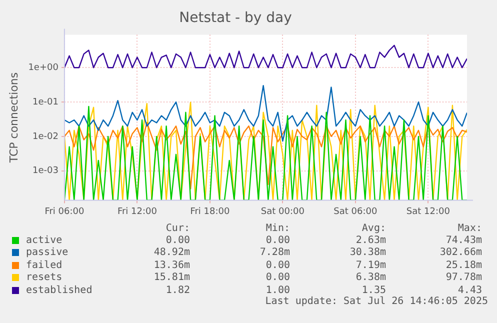 This screenshot has width=497, height=323. What do you see at coordinates (277, 228) in the screenshot?
I see `text: Min:` at bounding box center [277, 228].